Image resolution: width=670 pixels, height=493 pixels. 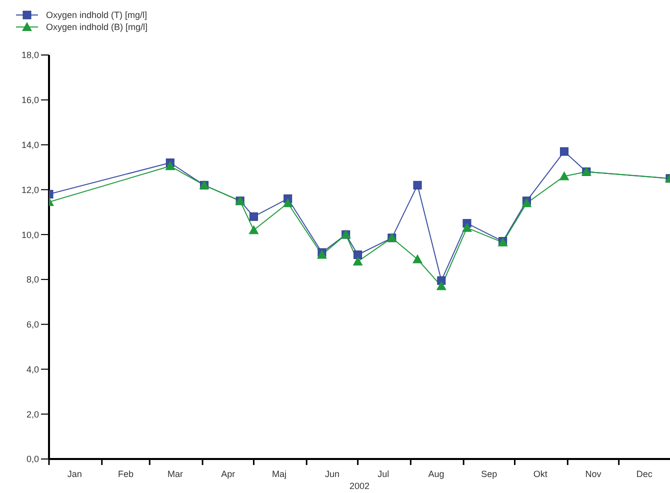 What do you see at coordinates (32, 459) in the screenshot?
I see `y-tick-label: 0,0` at bounding box center [32, 459].